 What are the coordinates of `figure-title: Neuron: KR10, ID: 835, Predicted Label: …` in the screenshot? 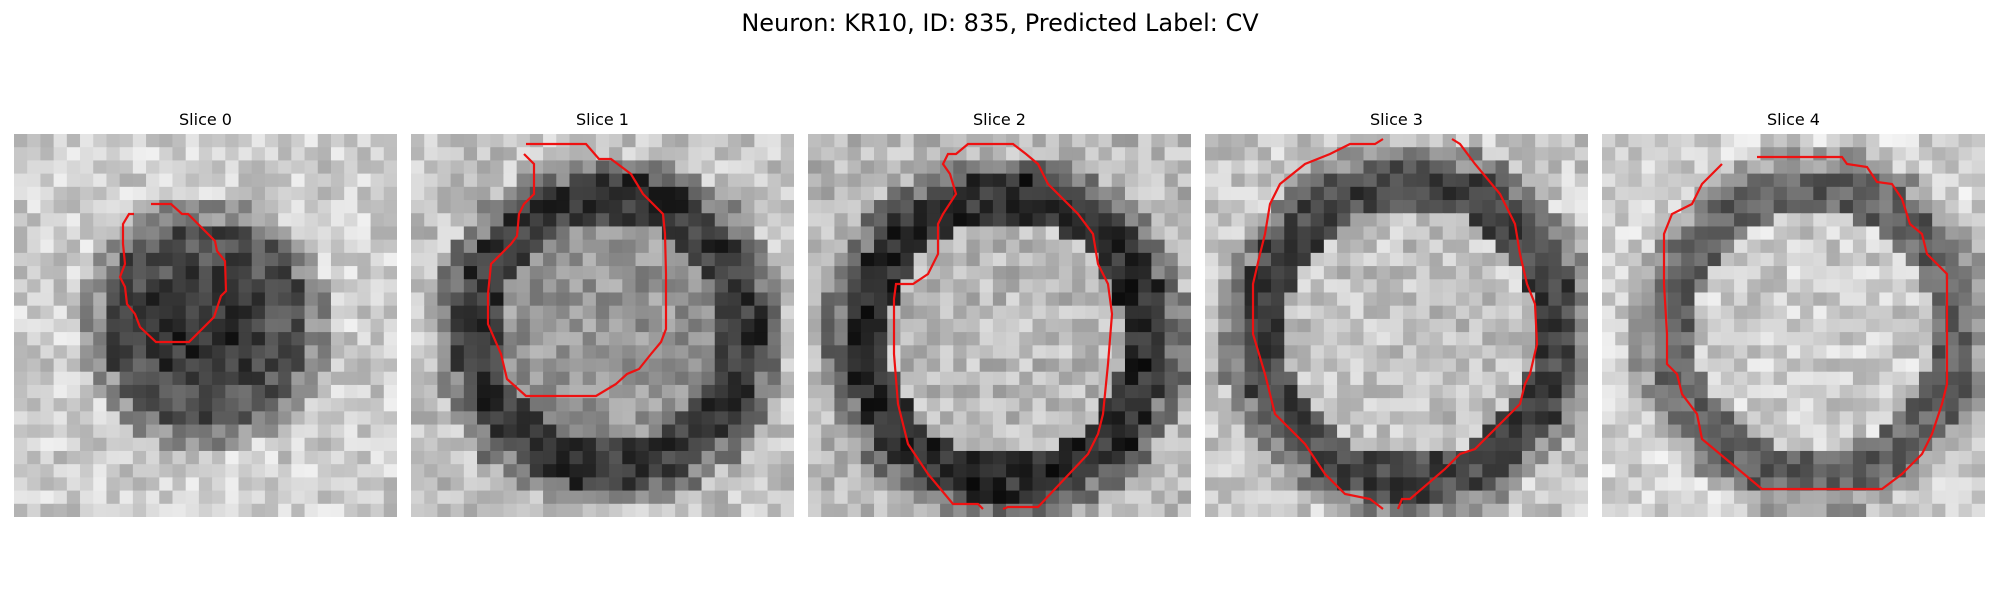 It's located at (1000, 23).